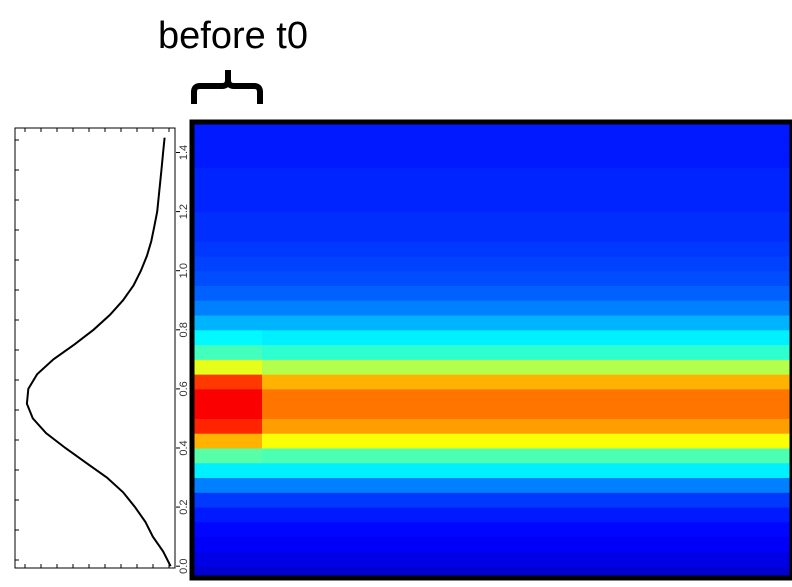 The width and height of the screenshot is (792, 587). I want to click on y-tick-label: 1.4, so click(184, 152).